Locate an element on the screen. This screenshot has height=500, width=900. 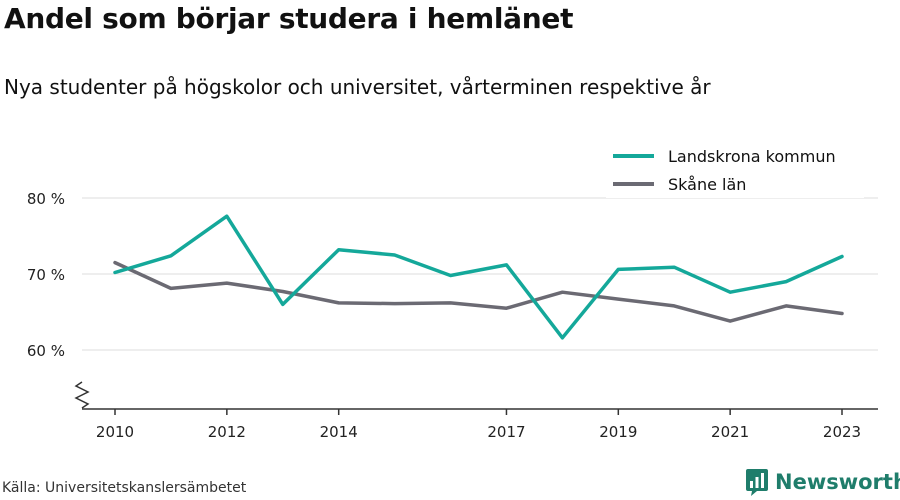
legend: Landskrona kommun Skåne län is located at coordinates (735, 169).